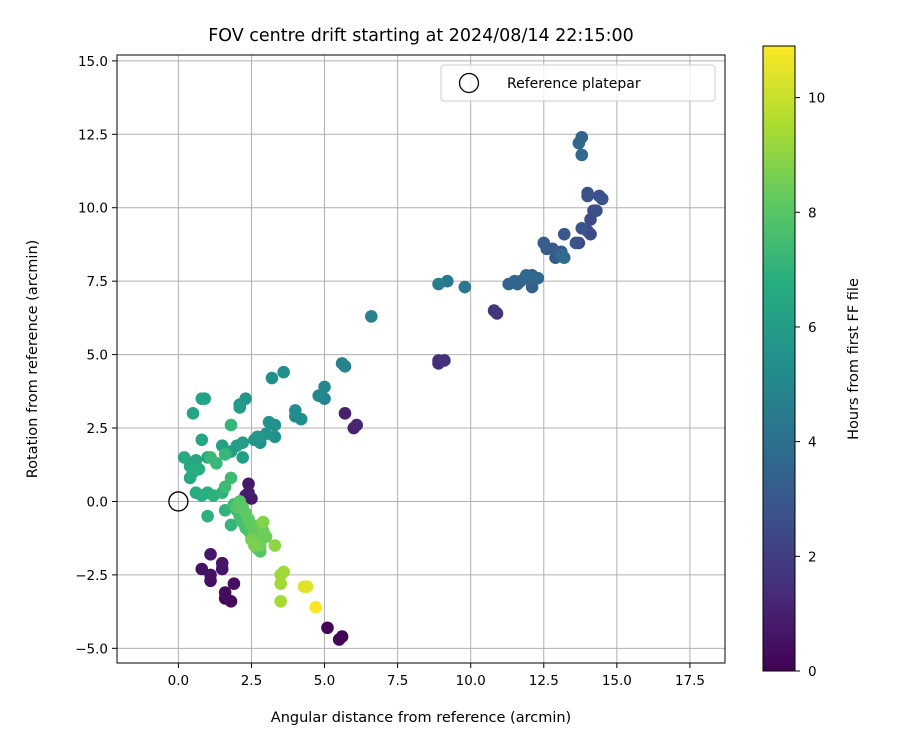  What do you see at coordinates (397, 681) in the screenshot?
I see `x-tick-label: 7.5` at bounding box center [397, 681].